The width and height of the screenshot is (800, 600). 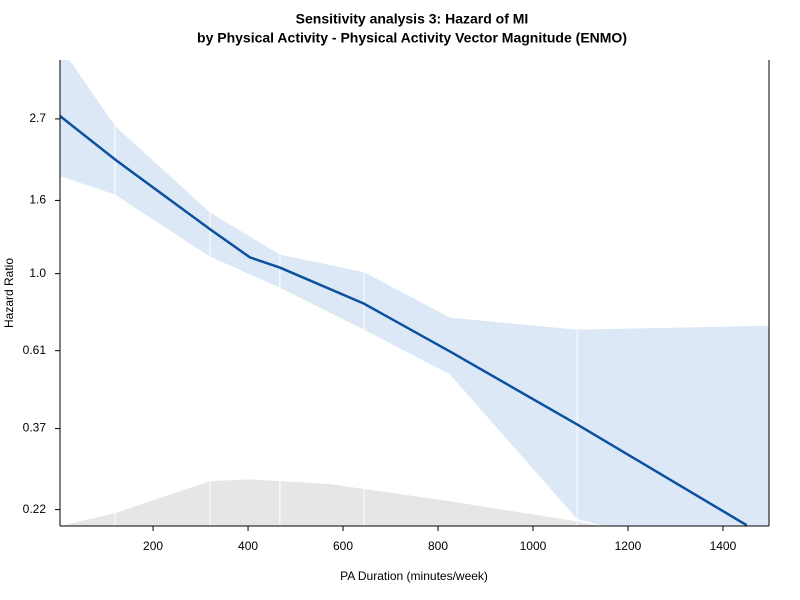 I want to click on x-tick-label: 600, so click(x=343, y=546).